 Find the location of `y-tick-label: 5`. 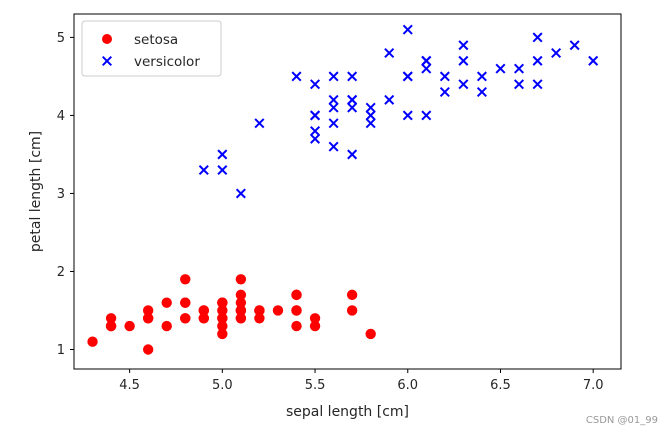

y-tick-label: 5 is located at coordinates (61, 38).